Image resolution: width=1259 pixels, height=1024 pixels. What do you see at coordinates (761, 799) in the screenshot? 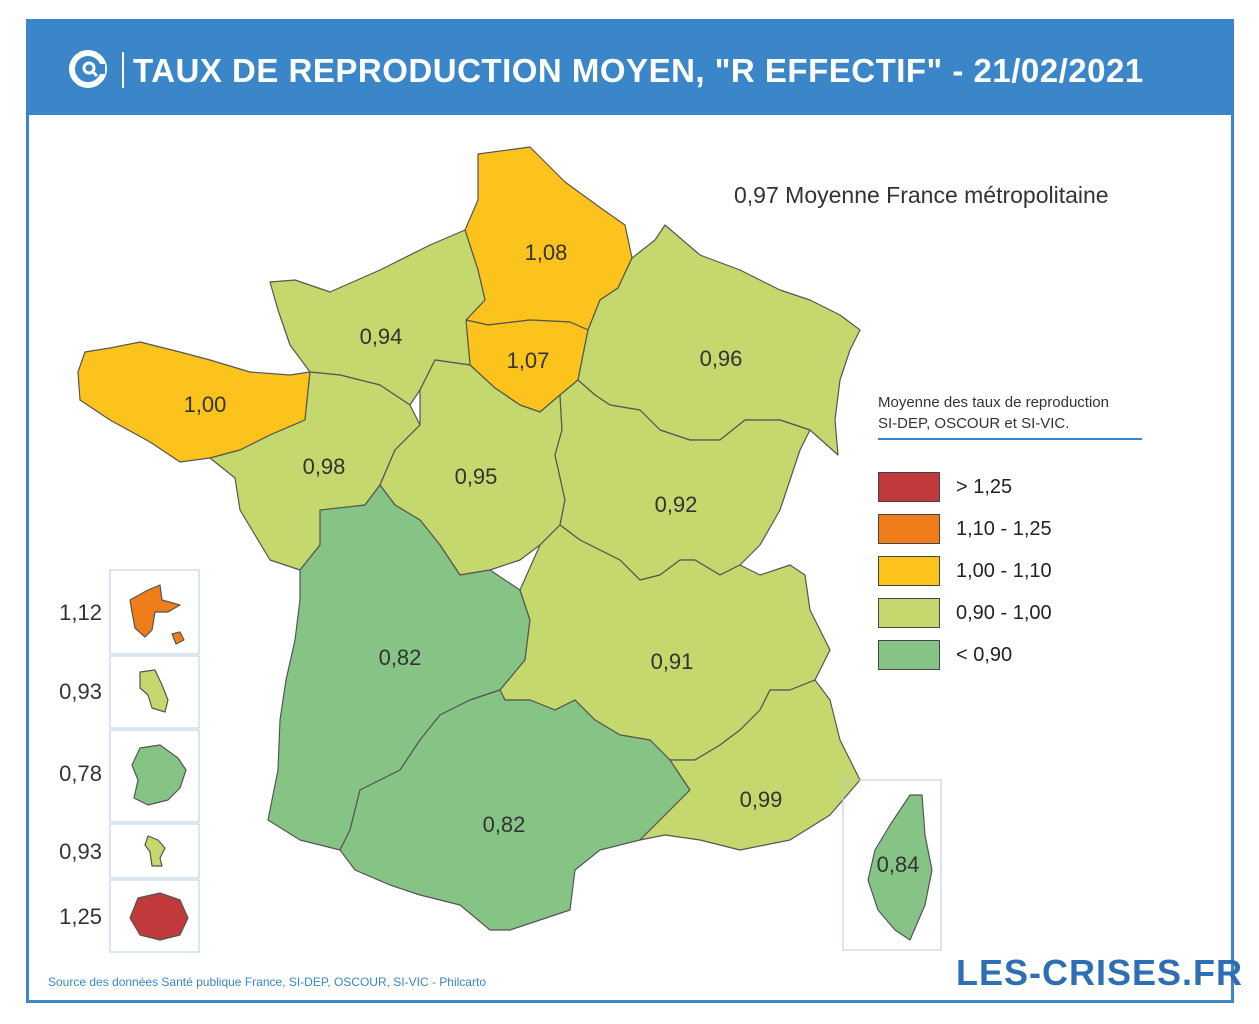
I see `region-value-label: 0,99` at bounding box center [761, 799].